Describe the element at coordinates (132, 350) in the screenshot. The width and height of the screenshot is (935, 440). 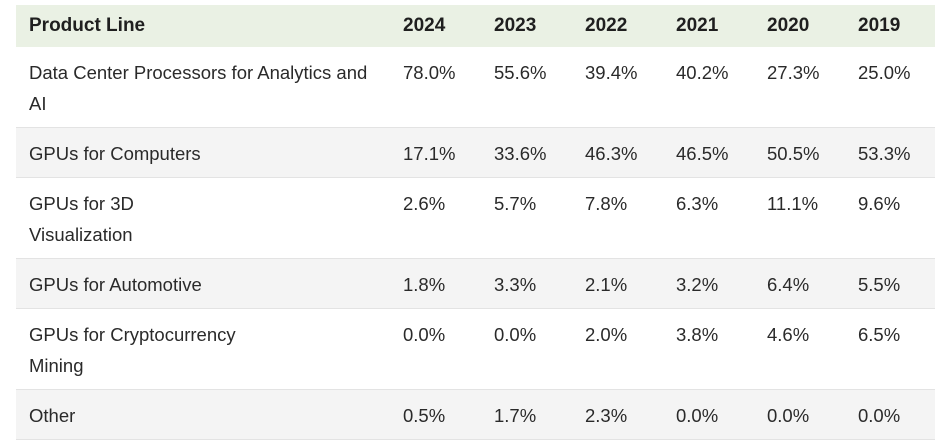
I see `row-product-name: GPUs for Cryptocurrency Mining` at that location.